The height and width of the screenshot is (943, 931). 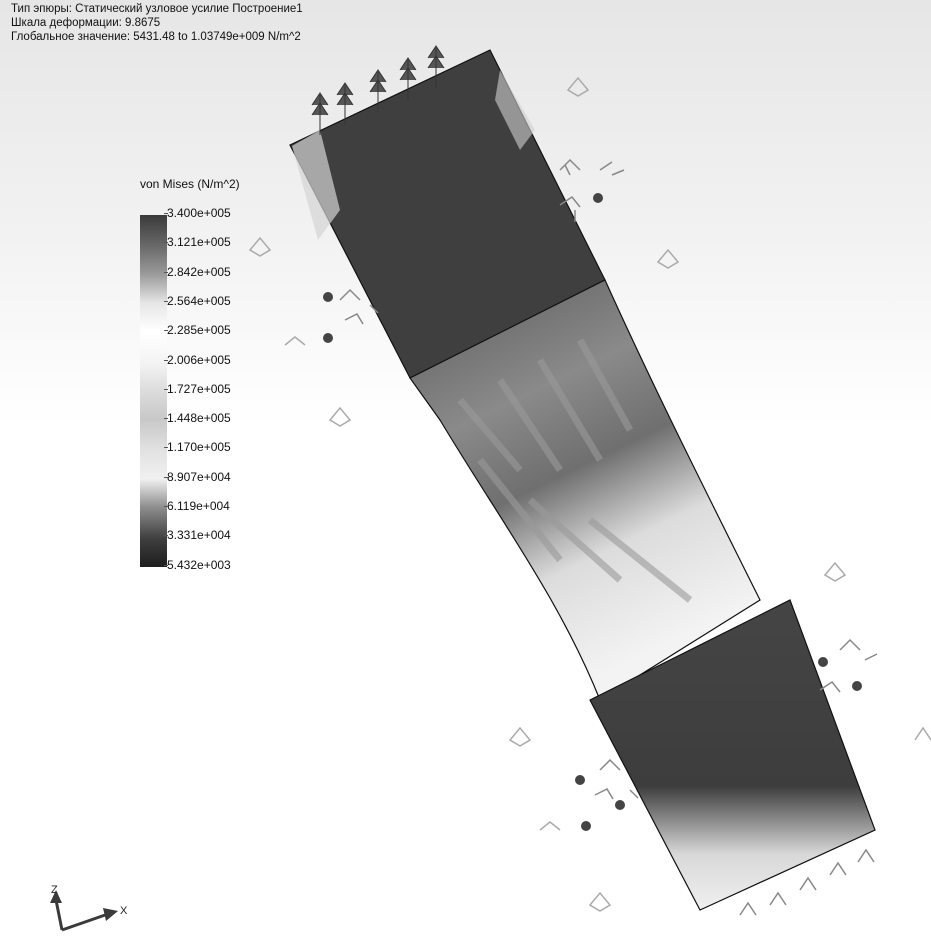 I want to click on triad-x-label: X, so click(x=124, y=911).